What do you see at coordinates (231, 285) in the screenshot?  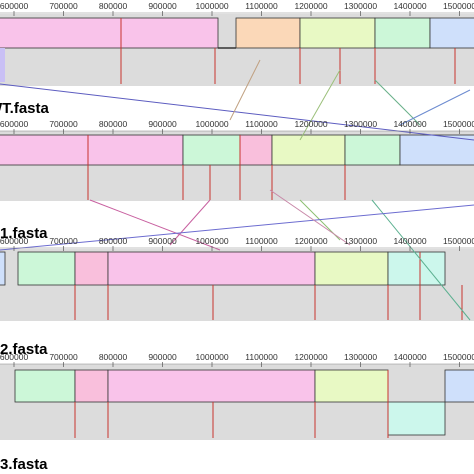 I see `track-3-blocks` at bounding box center [231, 285].